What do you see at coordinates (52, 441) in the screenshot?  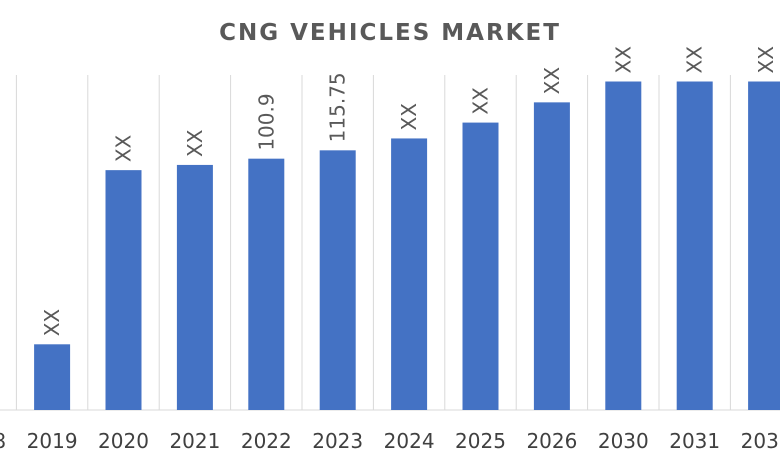 I see `x-tick-label: 2019` at bounding box center [52, 441].